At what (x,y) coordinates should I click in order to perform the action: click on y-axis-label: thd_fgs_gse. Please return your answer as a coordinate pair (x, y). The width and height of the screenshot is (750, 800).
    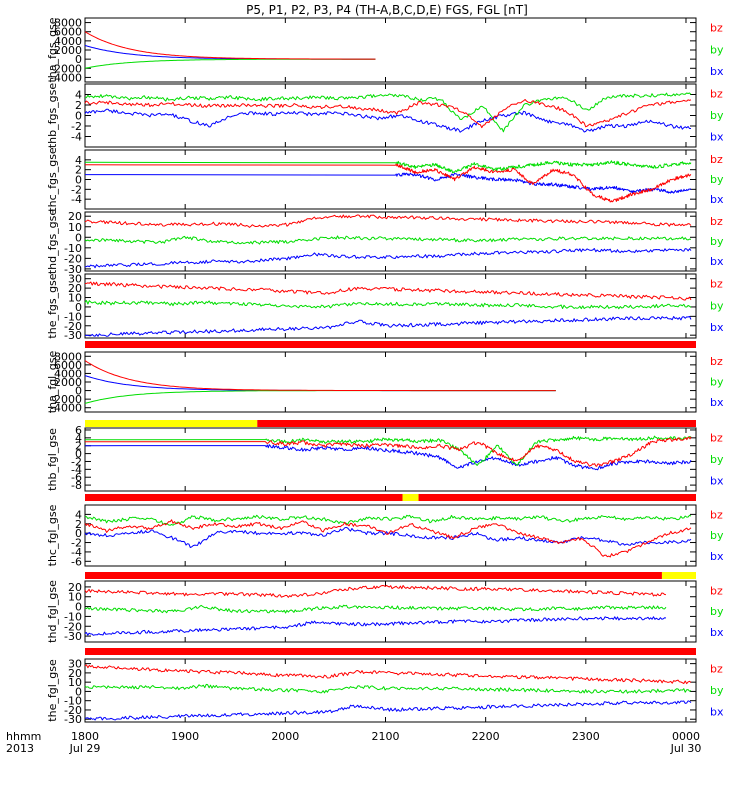
    Looking at the image, I should click on (52, 242).